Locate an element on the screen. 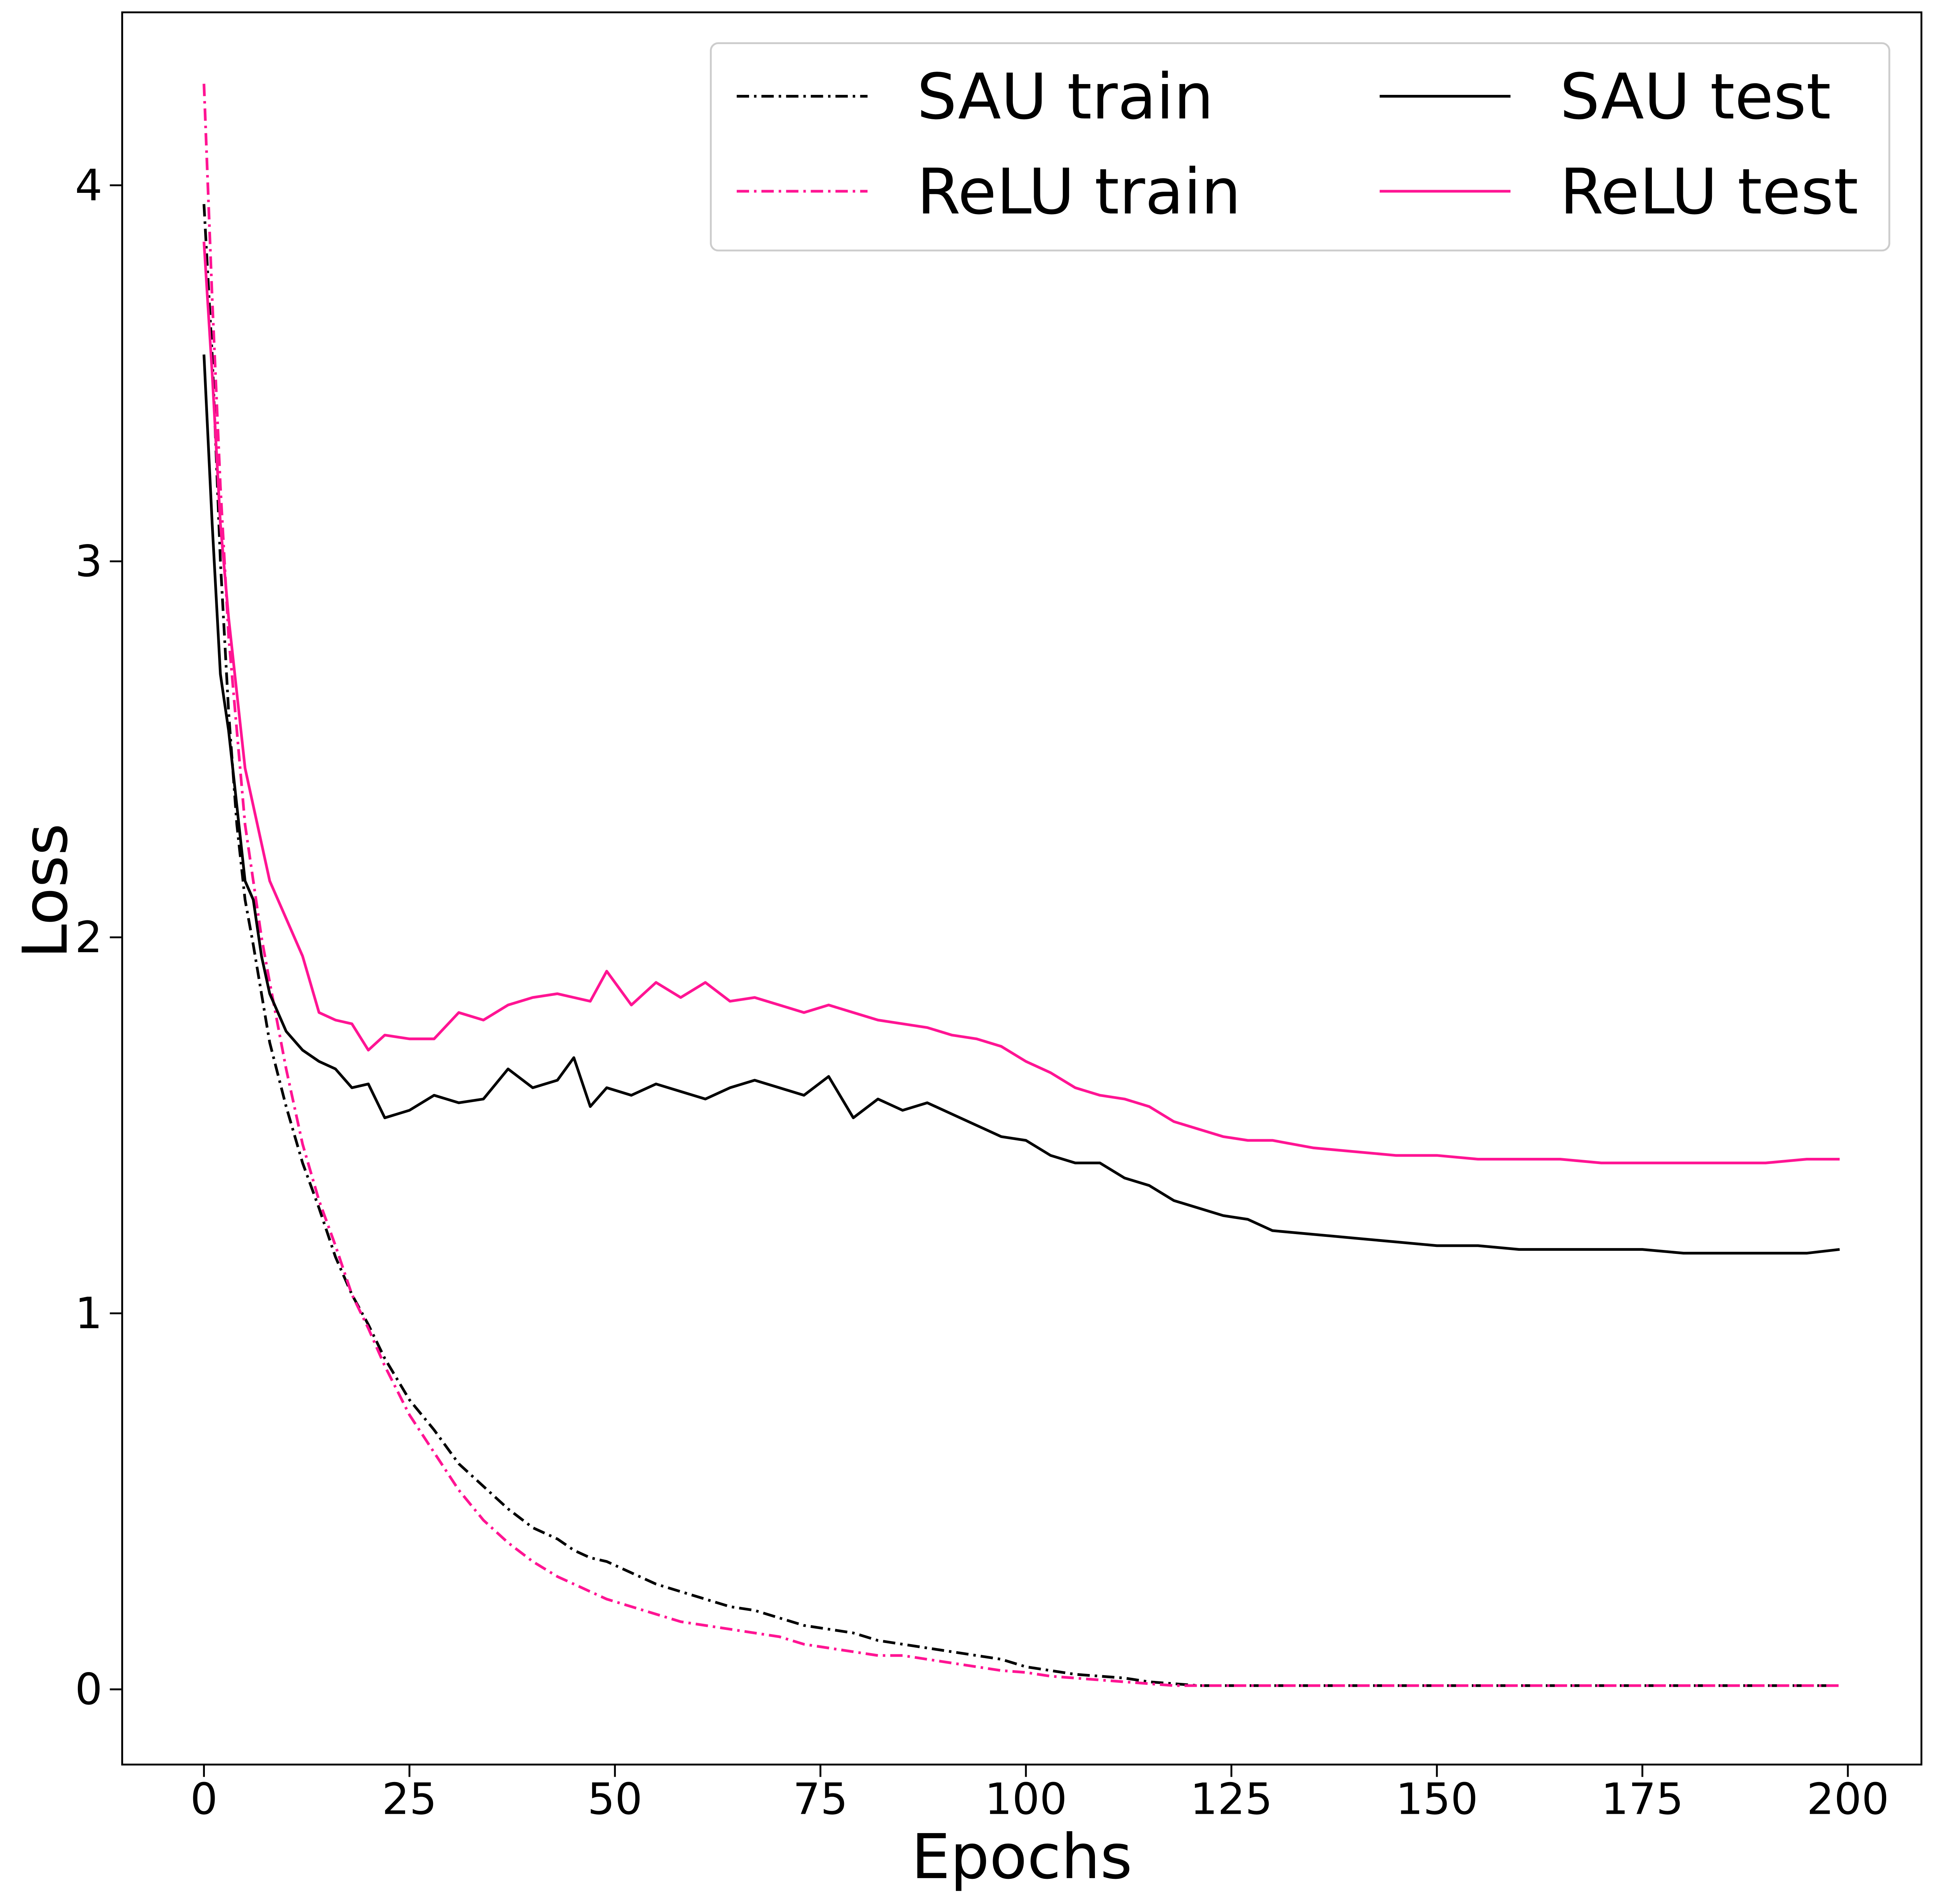 This screenshot has width=1935, height=1904. y-tick-label: 1 is located at coordinates (89, 1313).